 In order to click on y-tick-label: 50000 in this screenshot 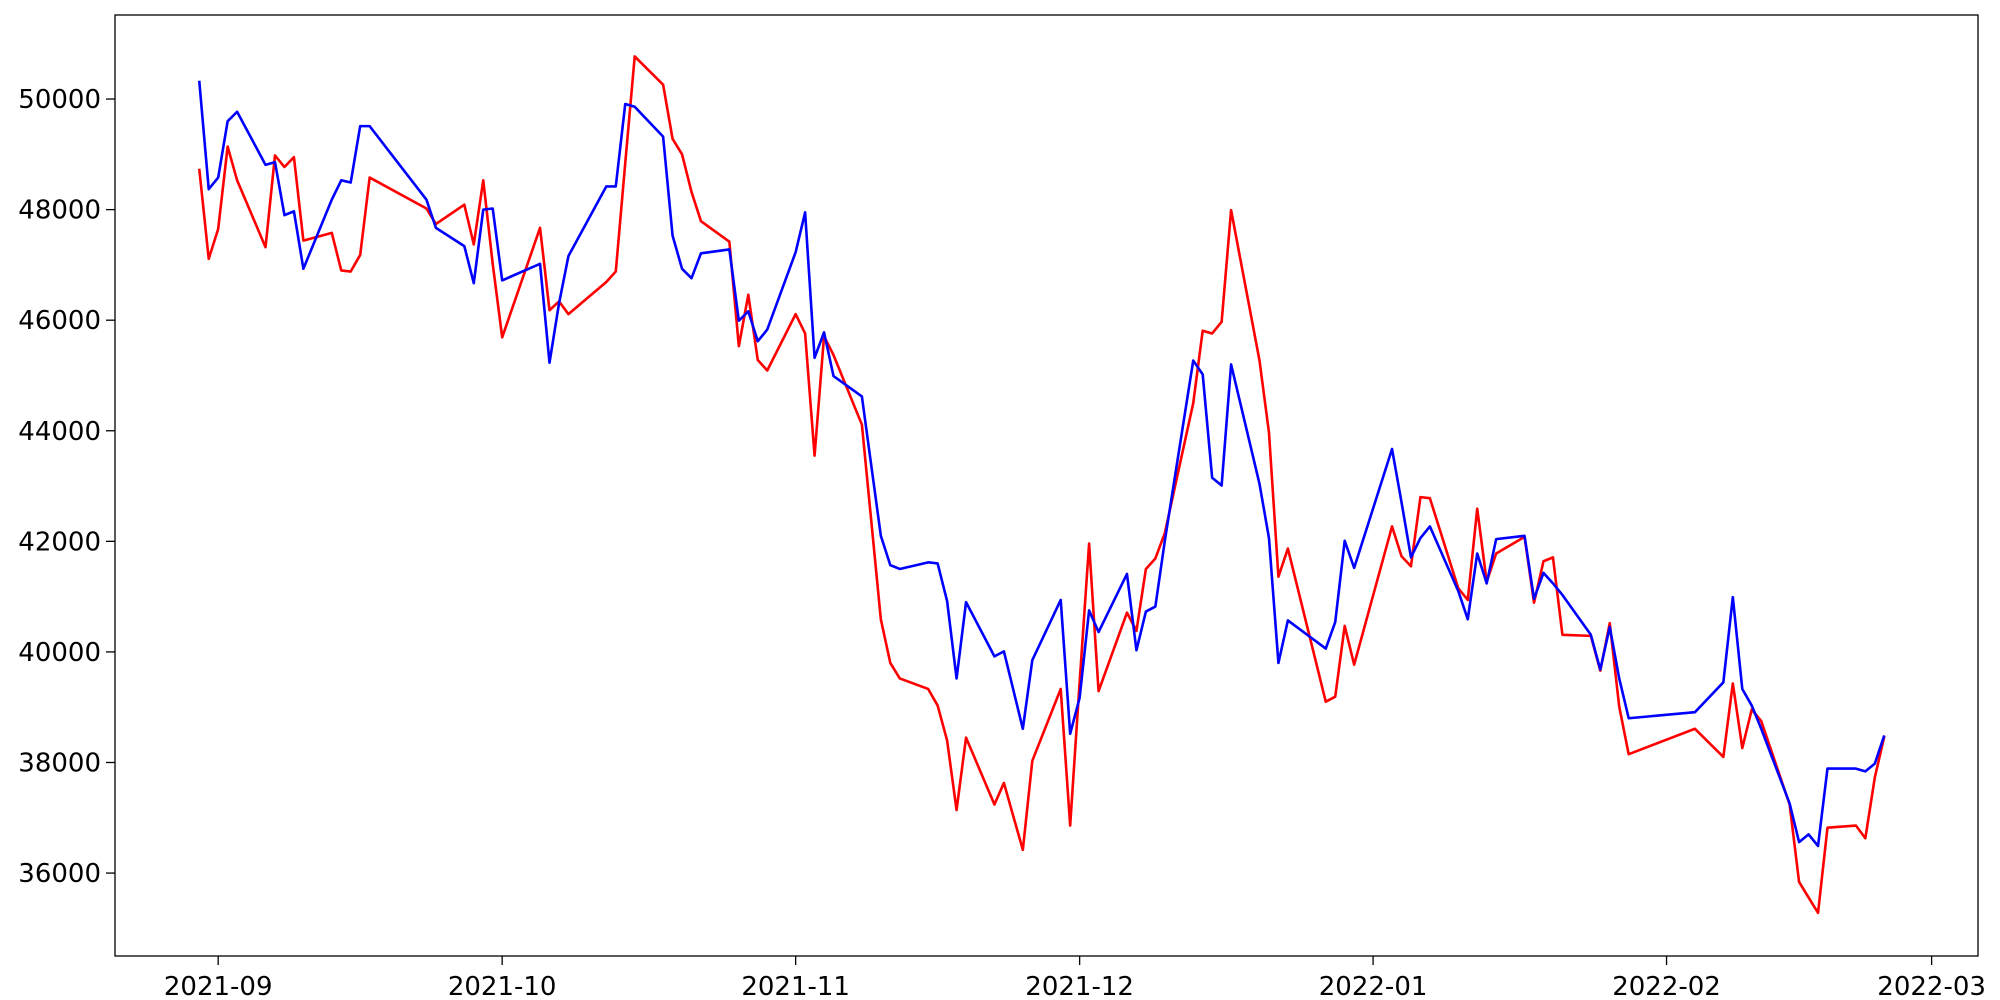, I will do `click(59, 100)`.